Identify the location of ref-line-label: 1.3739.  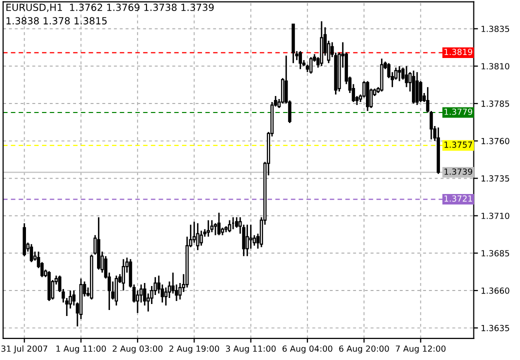
(458, 171).